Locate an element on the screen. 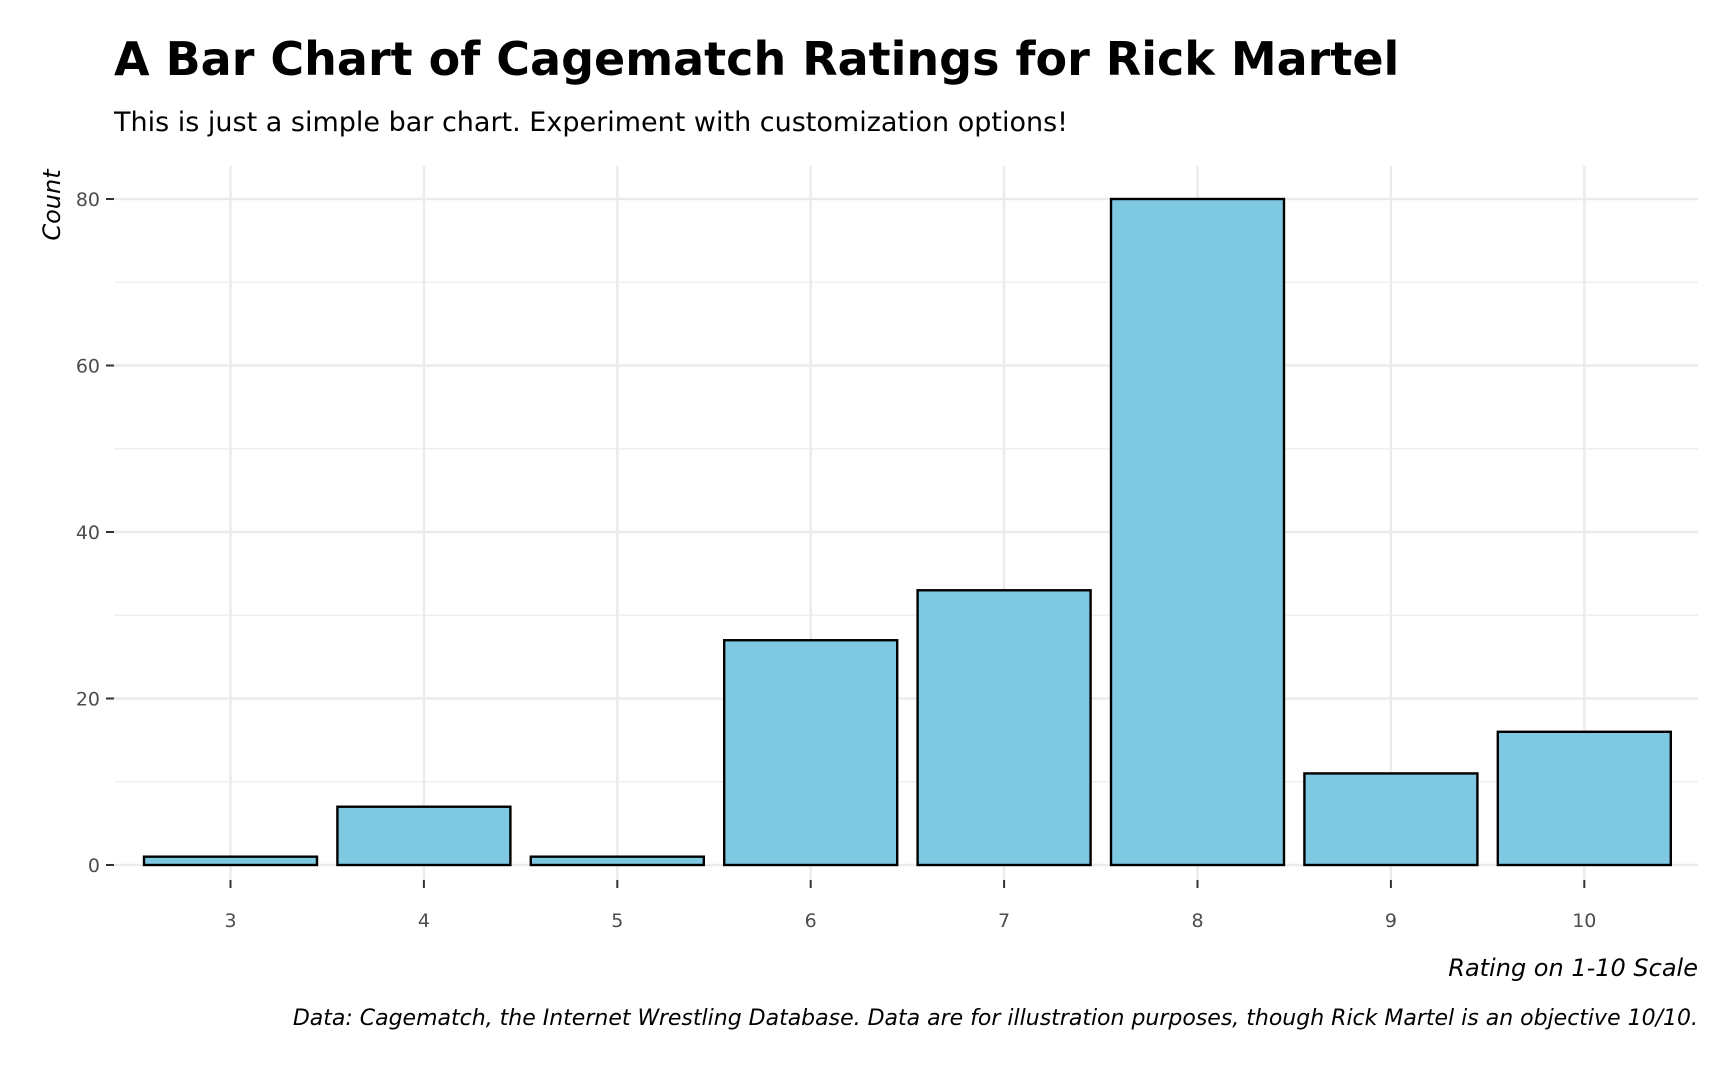 The width and height of the screenshot is (1728, 1068). y-tick-label: 20 is located at coordinates (88, 700).